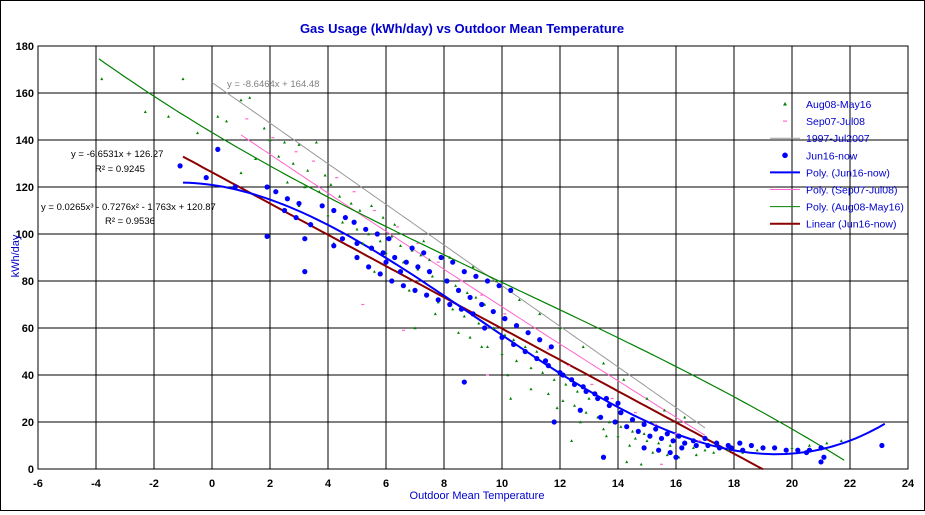  What do you see at coordinates (502, 484) in the screenshot?
I see `x-tick-label: 10` at bounding box center [502, 484].